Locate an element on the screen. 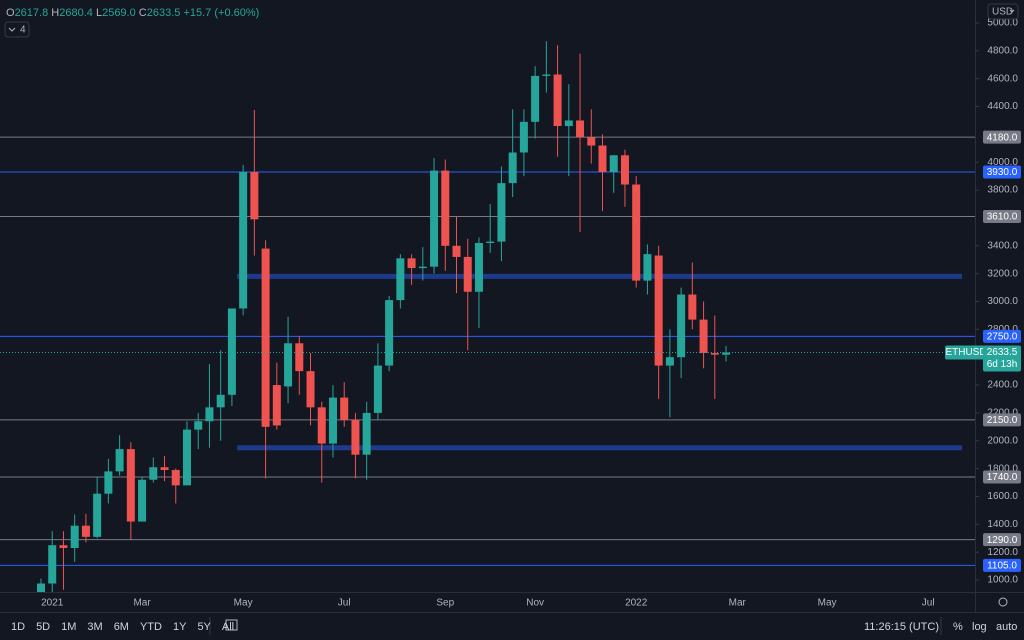  auto-button: auto is located at coordinates (1006, 627).